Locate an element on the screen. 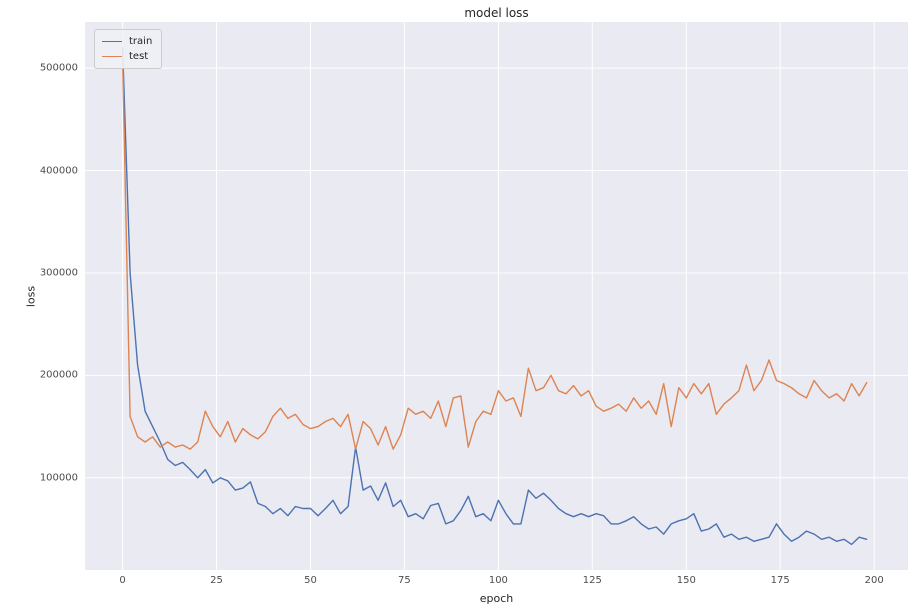 Image resolution: width=919 pixels, height=610 pixels. legend-entry-test: test is located at coordinates (127, 56).